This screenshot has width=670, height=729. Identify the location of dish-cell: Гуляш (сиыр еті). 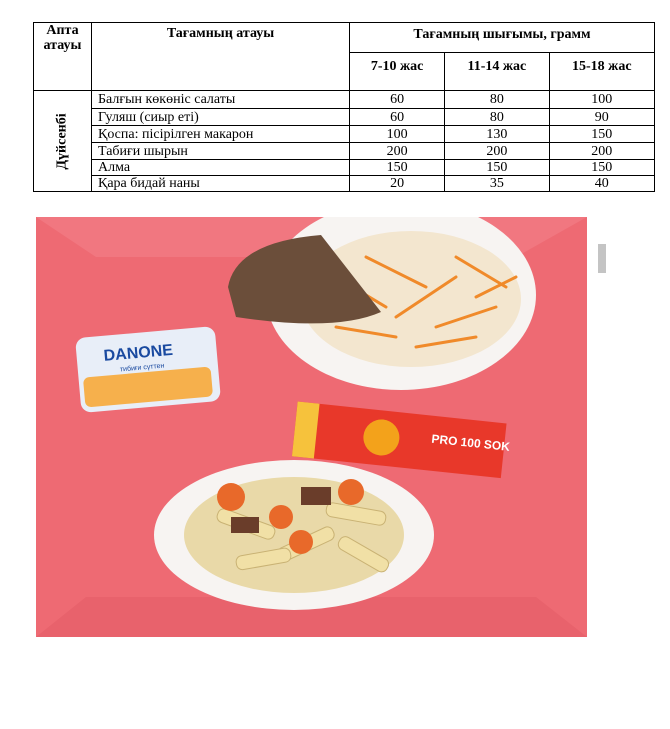
(220, 117).